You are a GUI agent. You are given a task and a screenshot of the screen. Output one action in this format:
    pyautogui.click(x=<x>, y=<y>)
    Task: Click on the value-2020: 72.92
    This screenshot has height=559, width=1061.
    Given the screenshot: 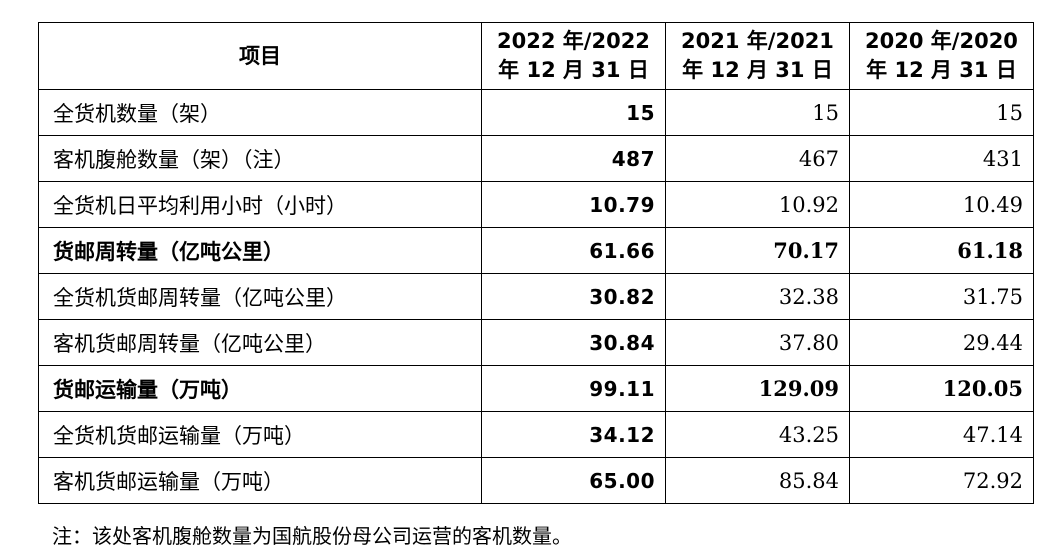 What is the action you would take?
    pyautogui.click(x=941, y=480)
    